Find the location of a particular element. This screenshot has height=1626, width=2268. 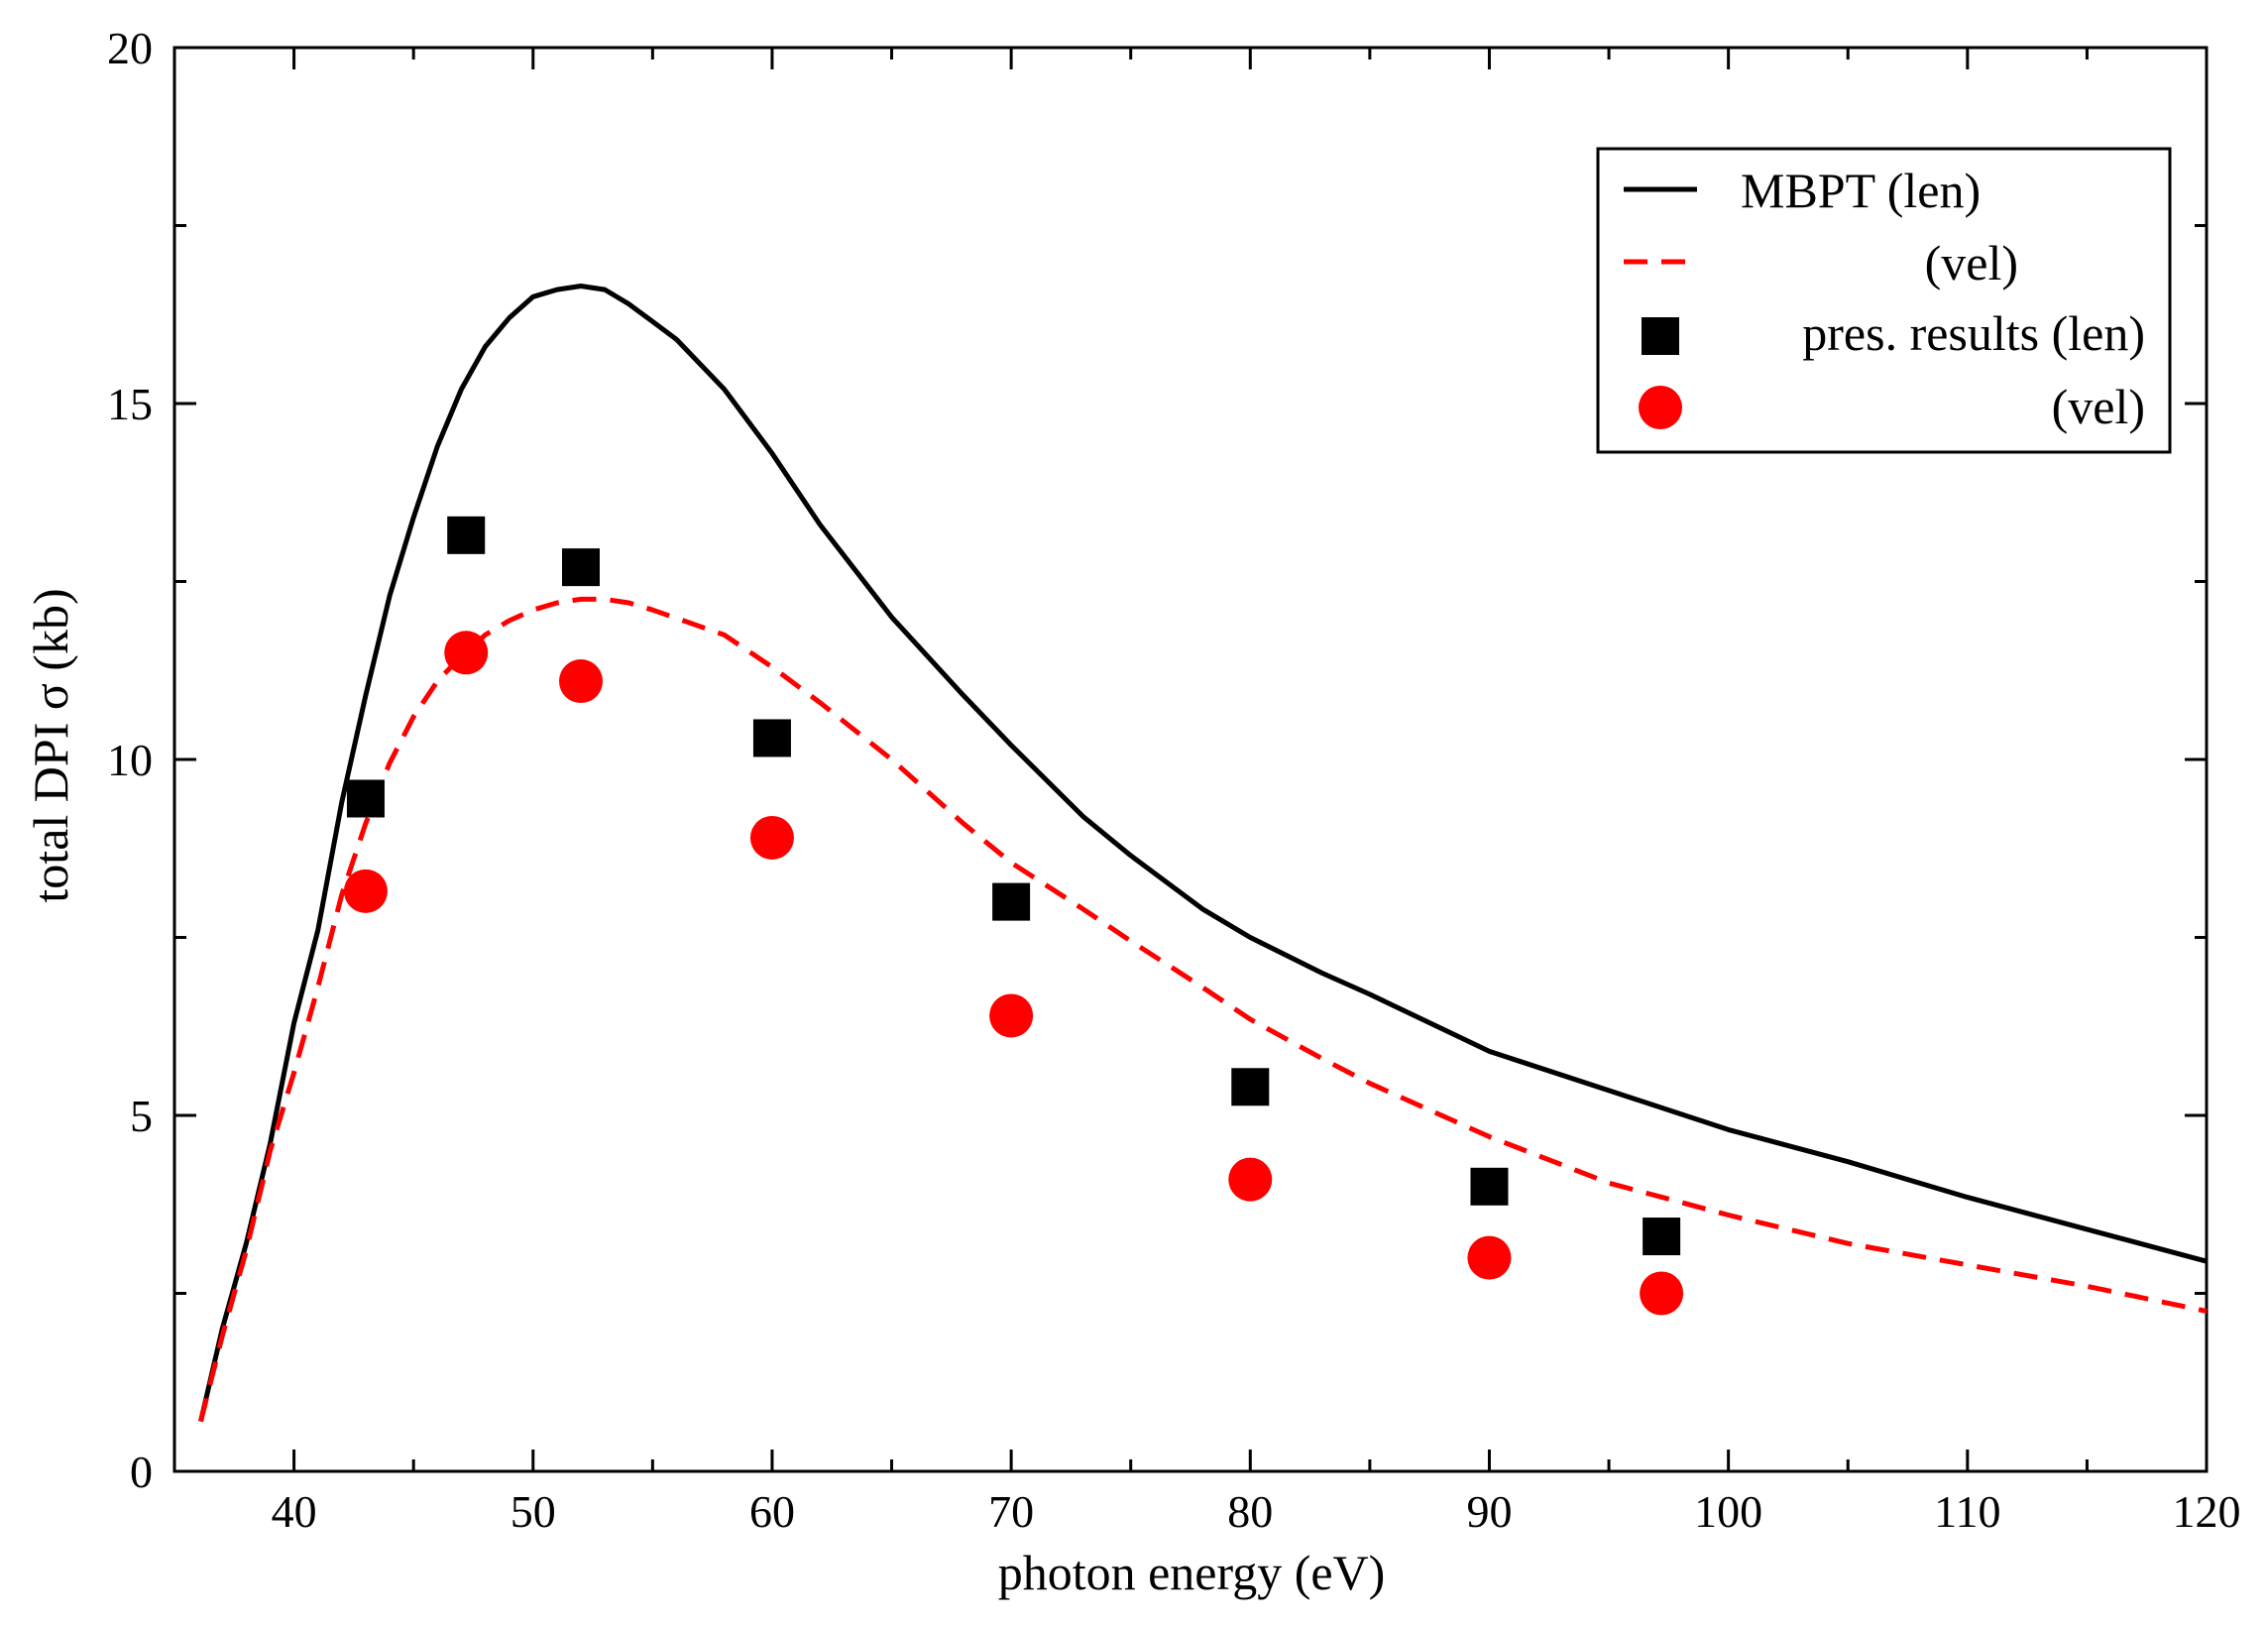

x-tick-label: 60 is located at coordinates (772, 1511).